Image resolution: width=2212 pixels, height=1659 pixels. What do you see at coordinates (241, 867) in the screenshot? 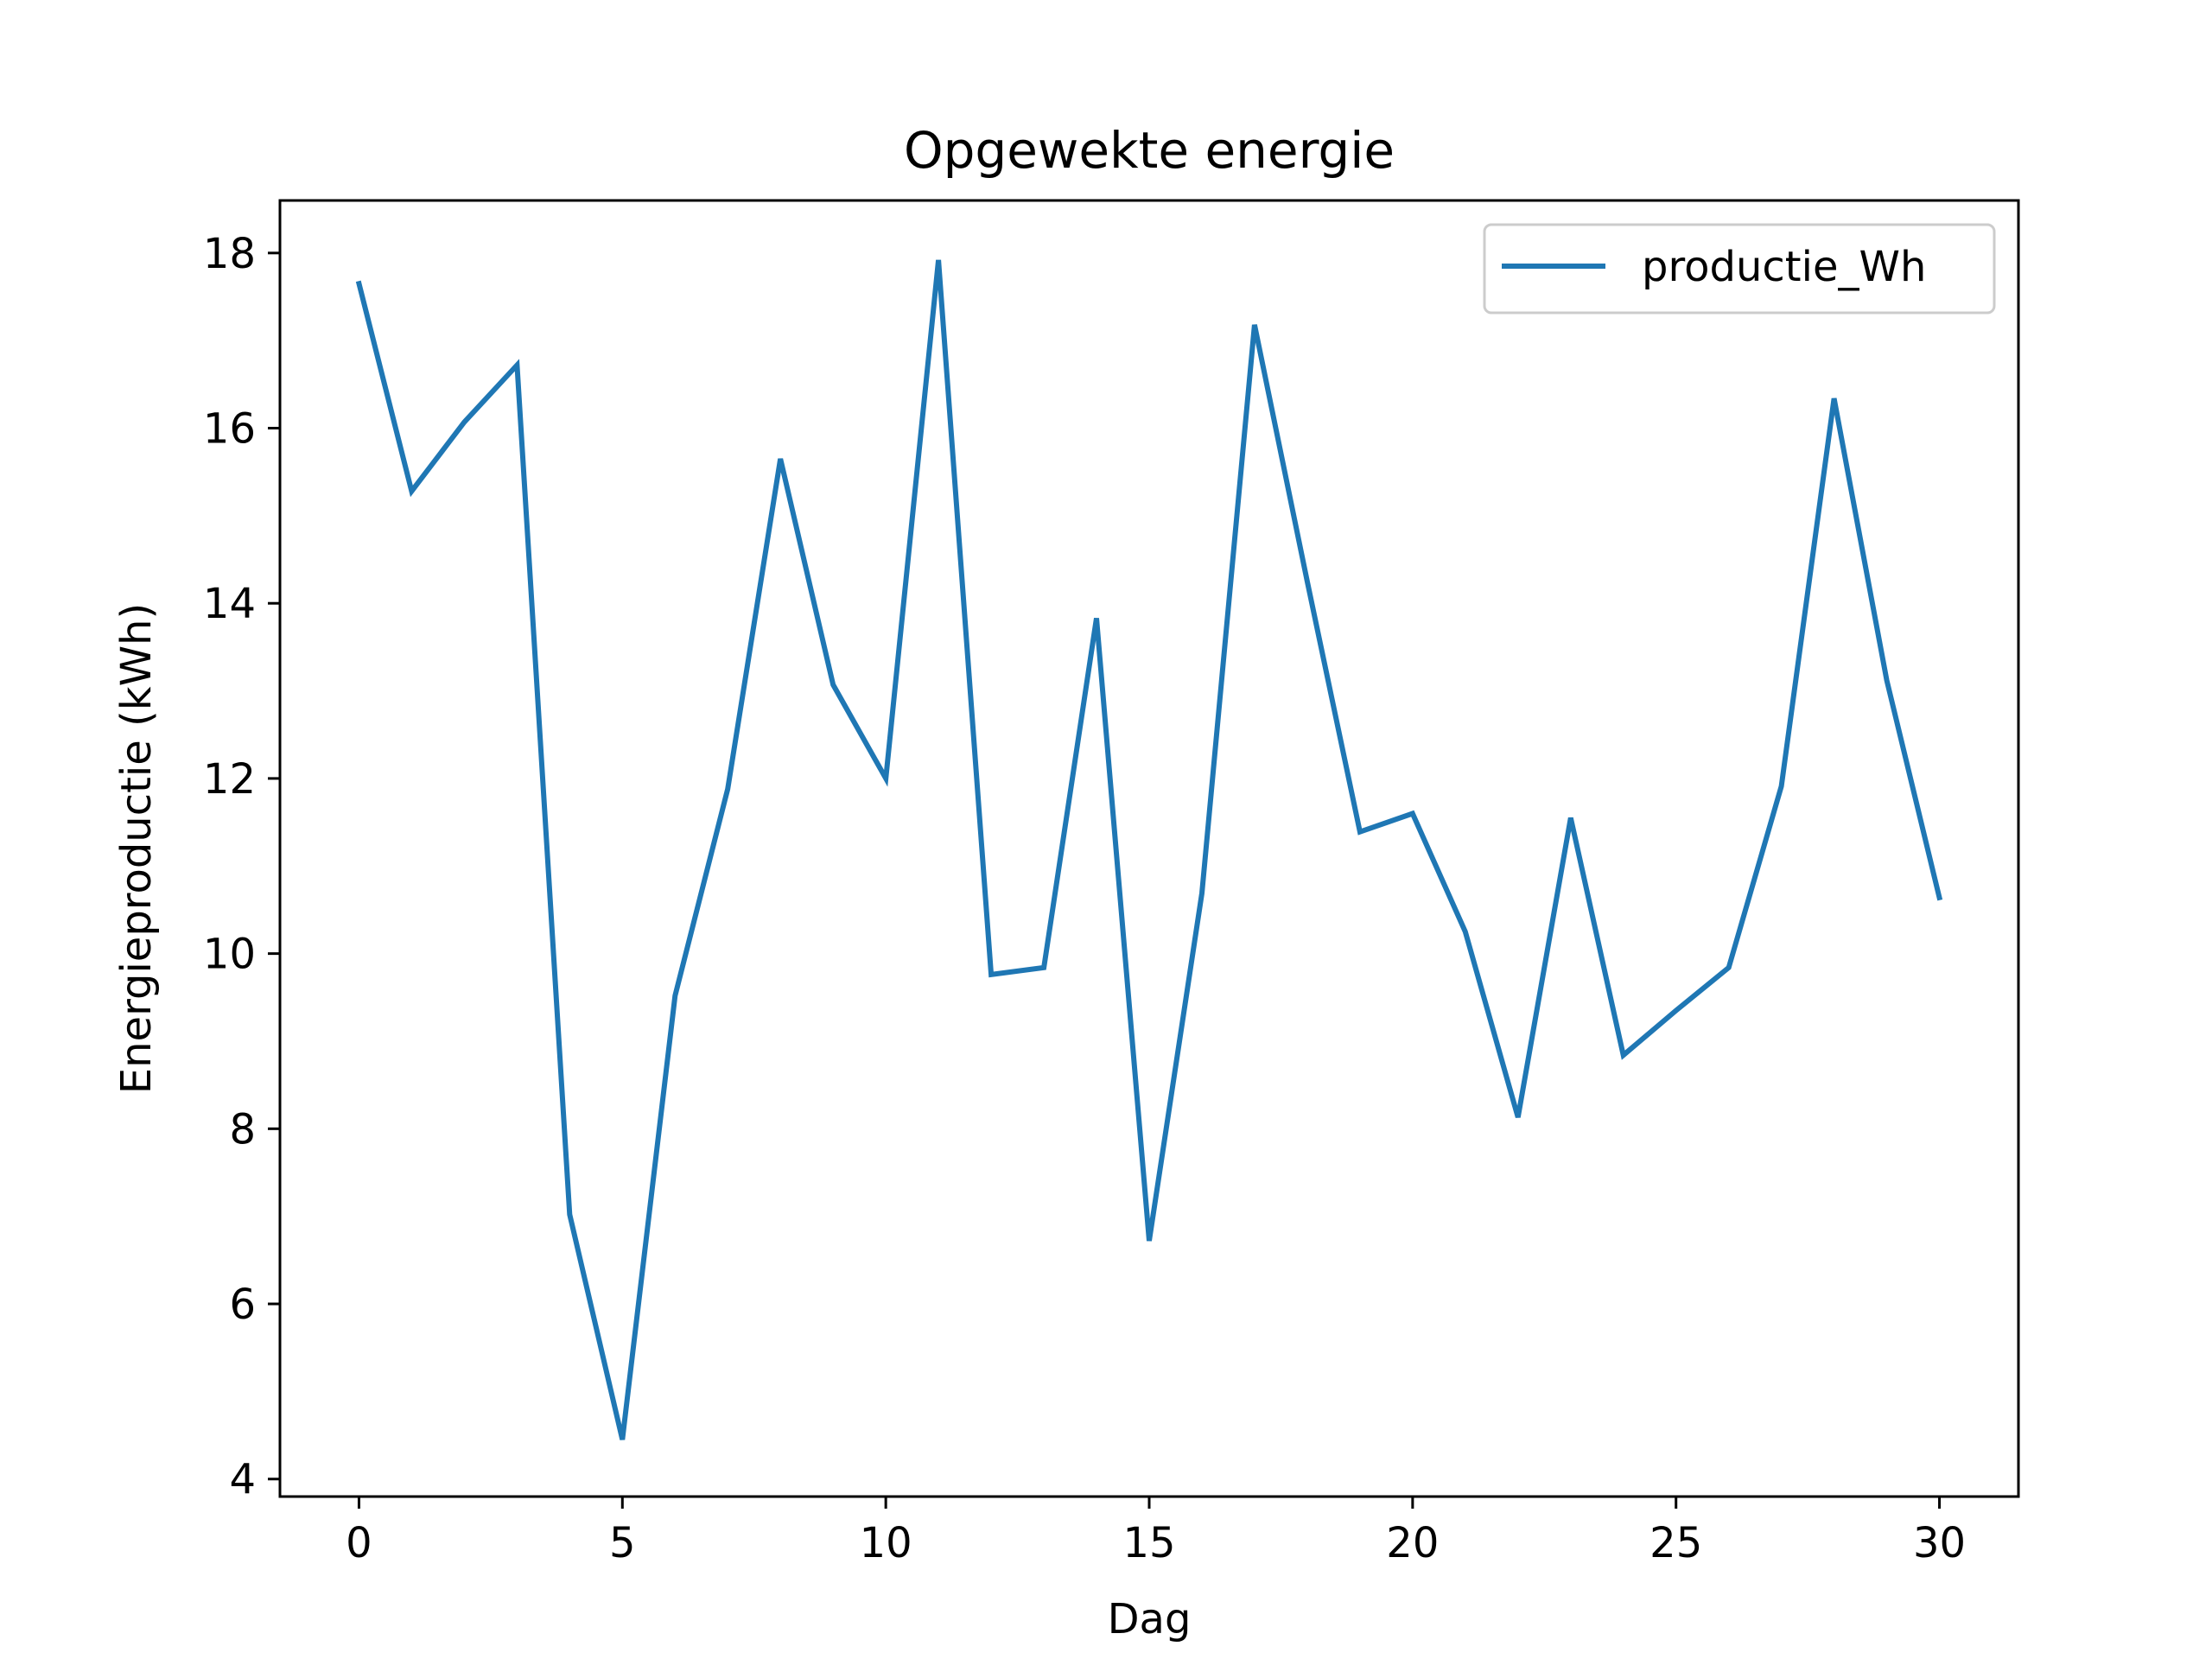
I see `y-axis: 4 6 8 10 12 14 16 18` at bounding box center [241, 867].